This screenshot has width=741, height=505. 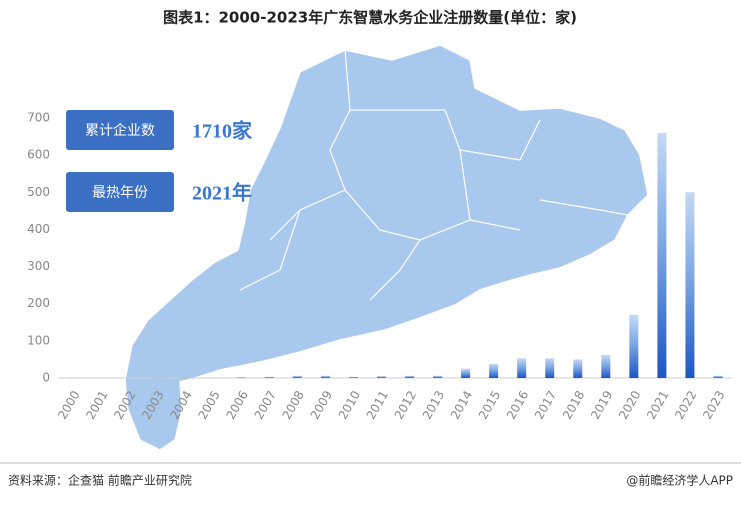 What do you see at coordinates (685, 404) in the screenshot?
I see `x-tick-label: 2022` at bounding box center [685, 404].